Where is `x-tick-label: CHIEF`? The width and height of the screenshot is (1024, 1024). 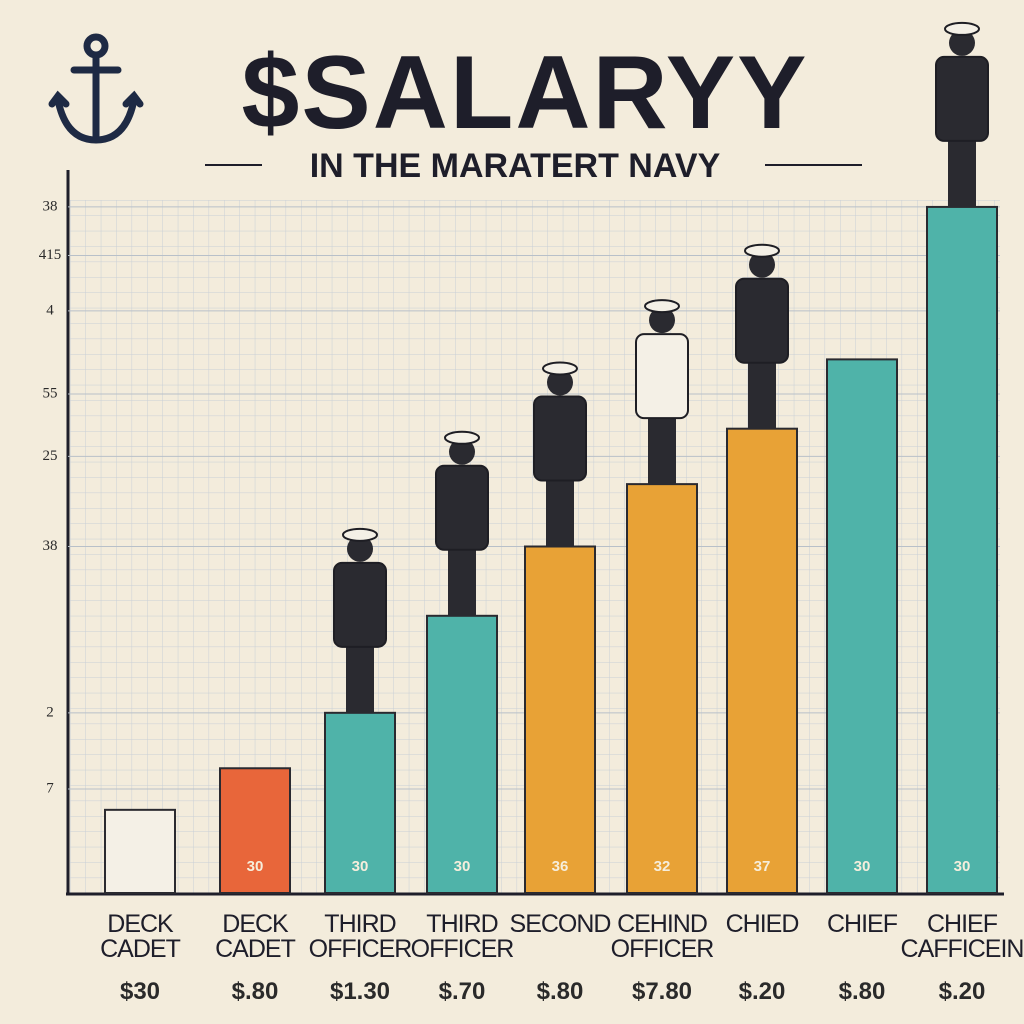
x-tick-label: CHIEF is located at coordinates (862, 924).